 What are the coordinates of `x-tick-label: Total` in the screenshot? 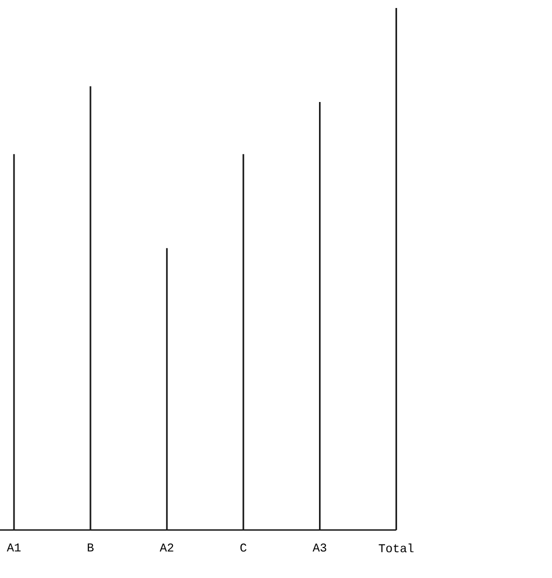 It's located at (396, 548).